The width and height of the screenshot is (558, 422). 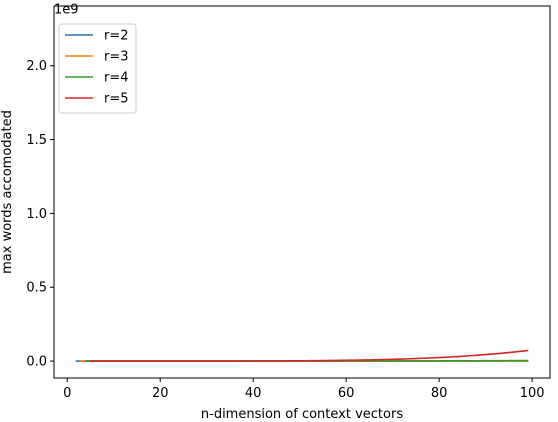 What do you see at coordinates (346, 393) in the screenshot?
I see `x-tick-label: 60` at bounding box center [346, 393].